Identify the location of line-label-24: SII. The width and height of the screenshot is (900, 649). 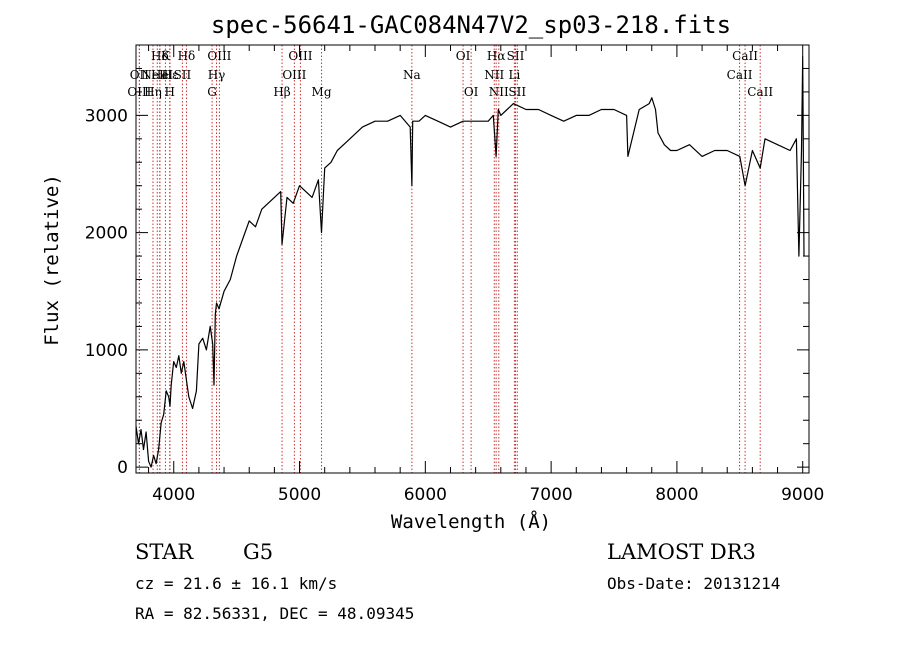
(516, 56).